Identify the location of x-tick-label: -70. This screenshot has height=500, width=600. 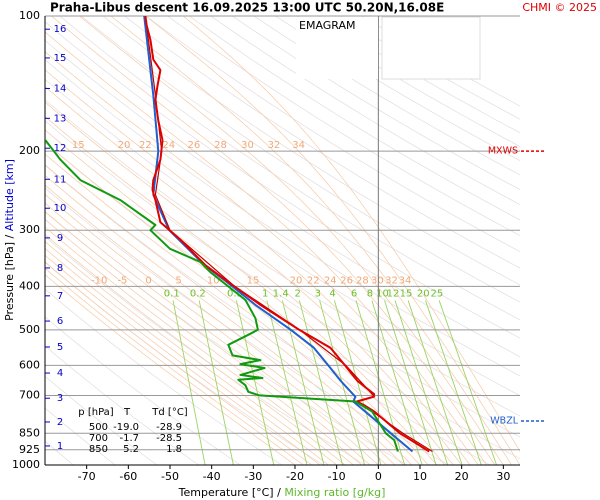
(87, 476).